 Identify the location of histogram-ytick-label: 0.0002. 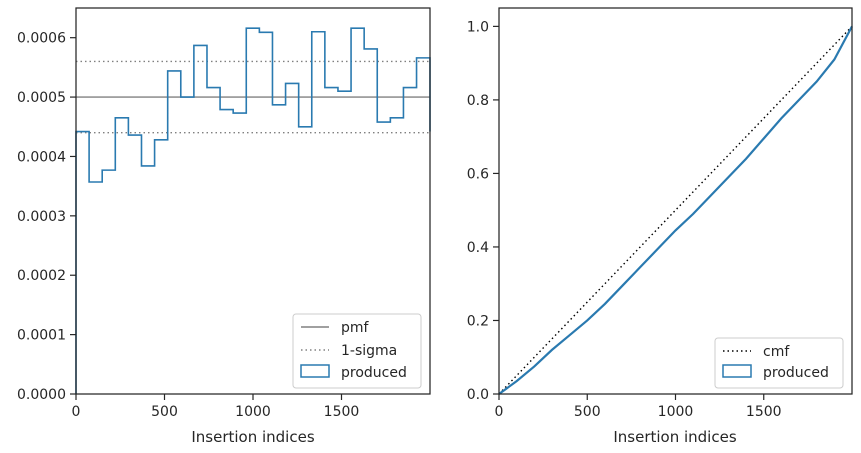
(41, 276).